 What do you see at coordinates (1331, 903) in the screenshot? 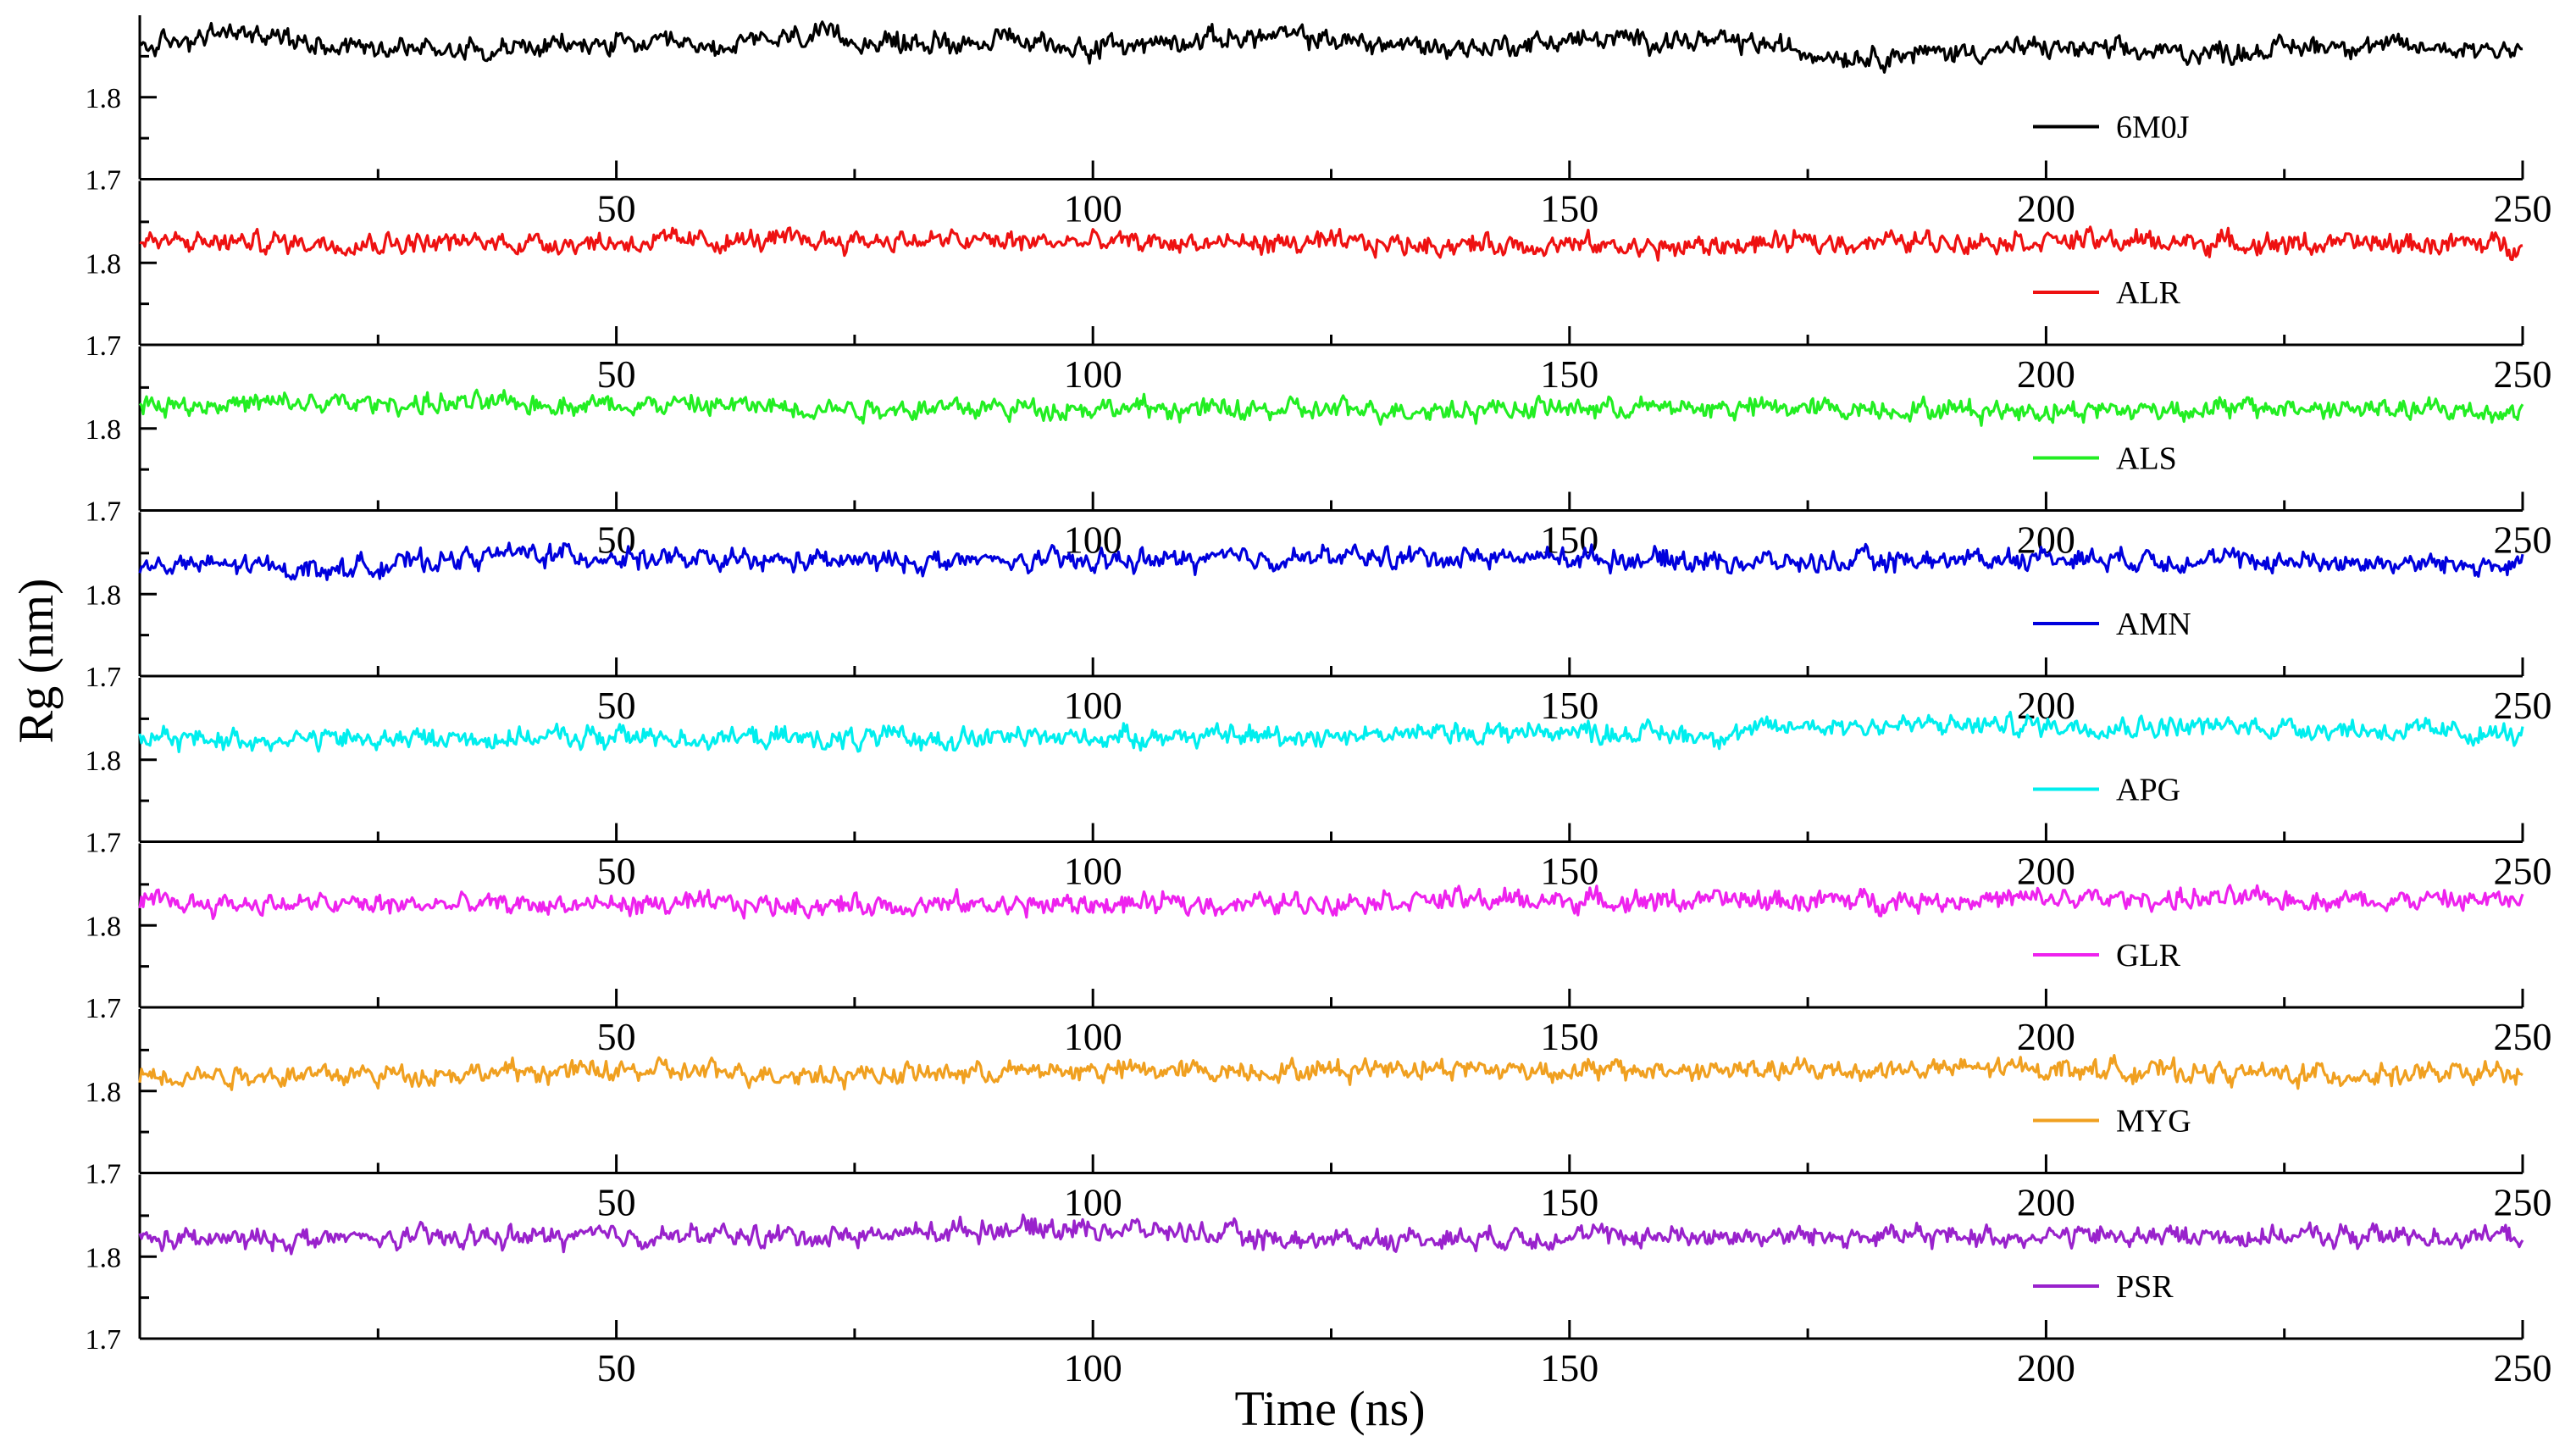
I see `series-line-glr` at bounding box center [1331, 903].